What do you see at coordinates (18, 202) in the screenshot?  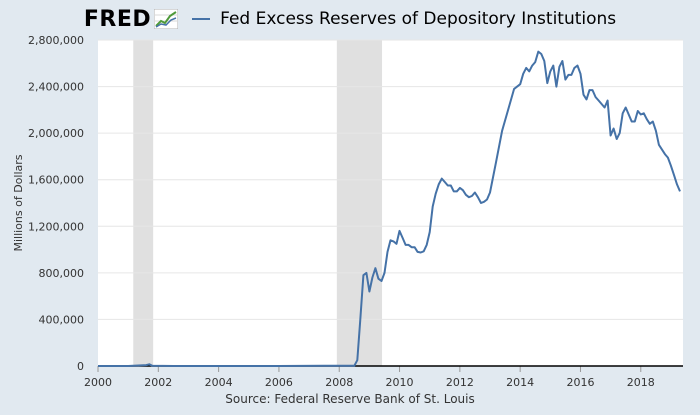 I see `y-axis-label: Millions of Dollars` at bounding box center [18, 202].